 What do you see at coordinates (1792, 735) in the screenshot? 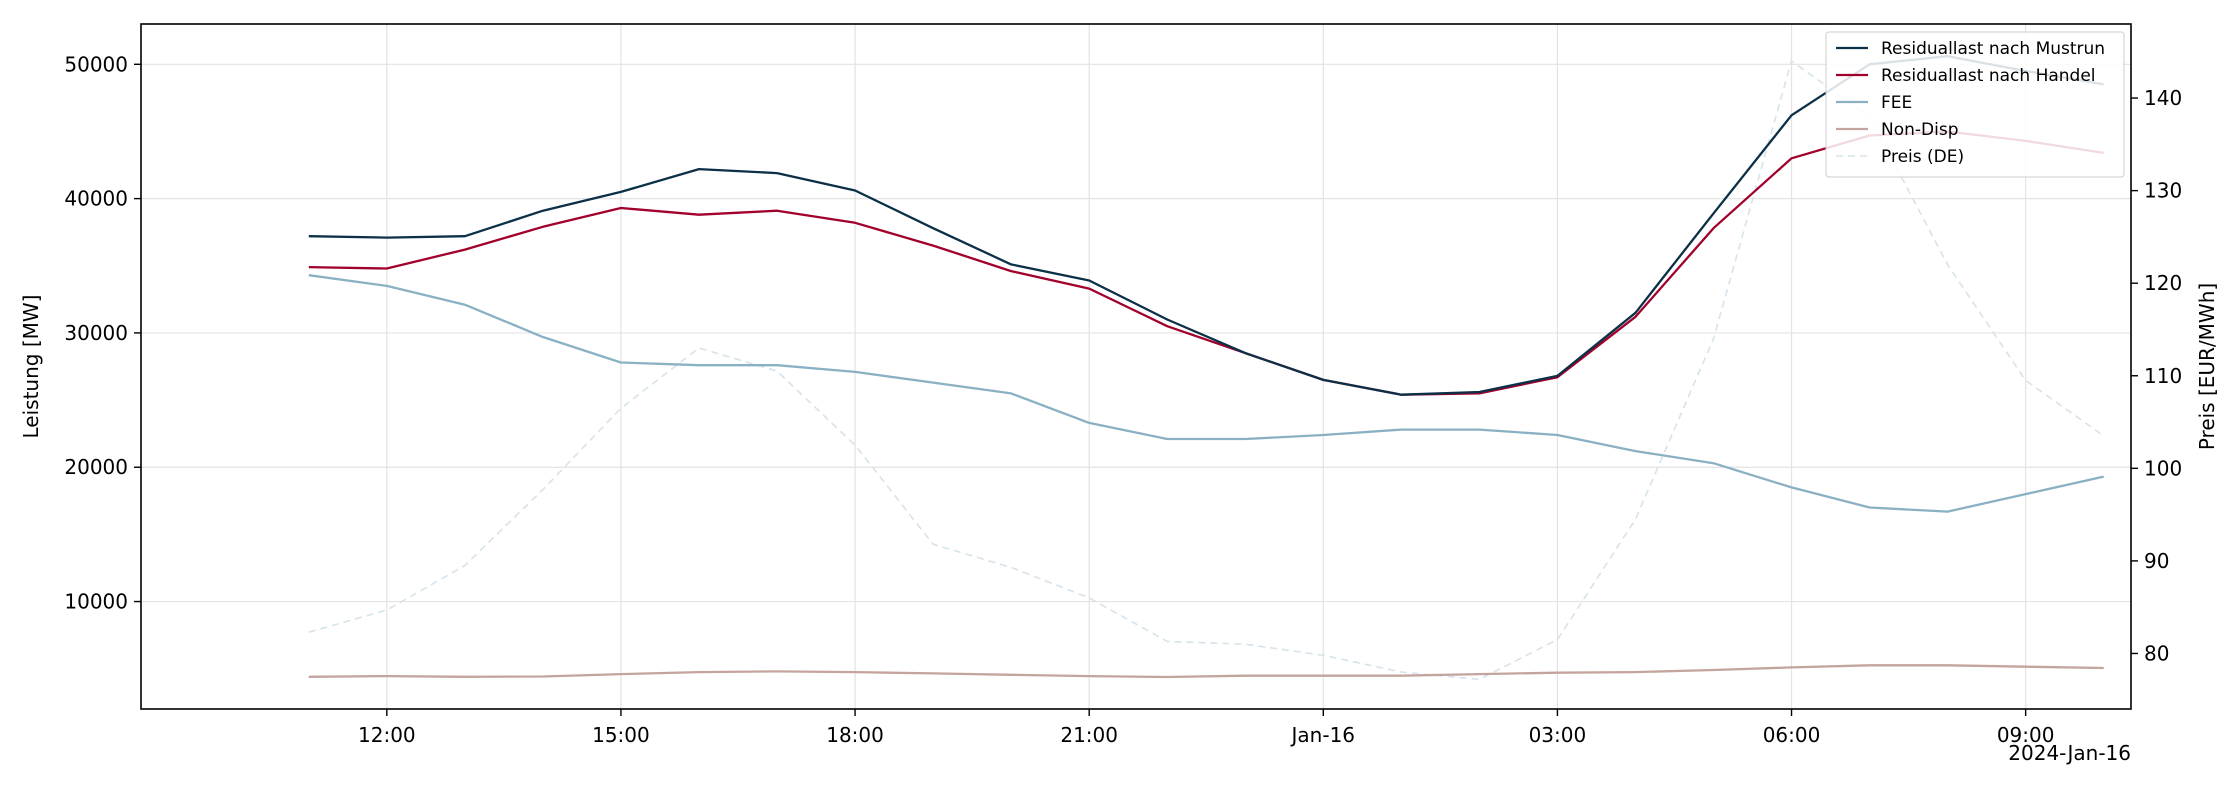
I see `x-tick-label: 06:00` at bounding box center [1792, 735].